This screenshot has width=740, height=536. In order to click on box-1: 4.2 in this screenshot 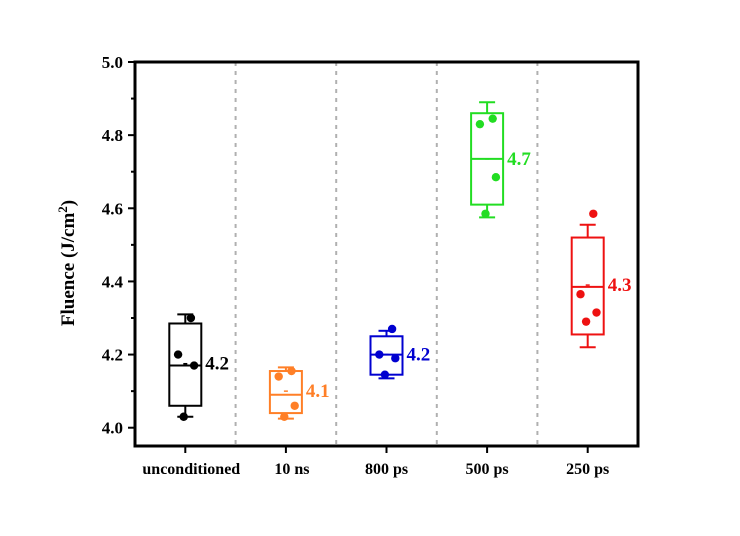, I will do `click(198, 367)`.